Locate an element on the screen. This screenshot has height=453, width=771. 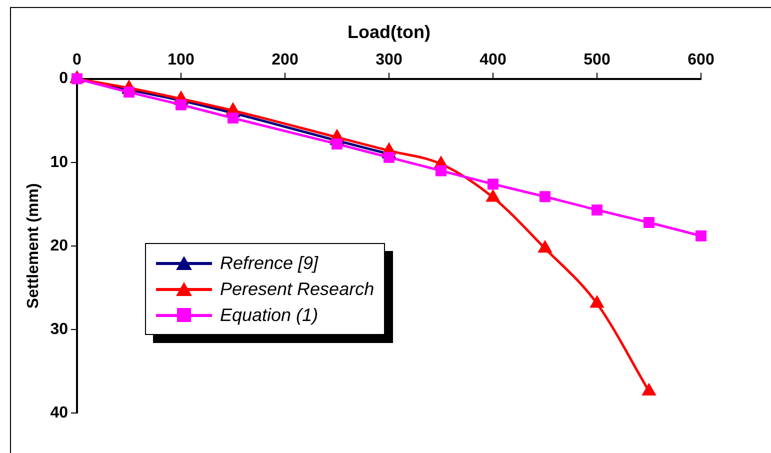
x-tick-label: 100 is located at coordinates (181, 60).